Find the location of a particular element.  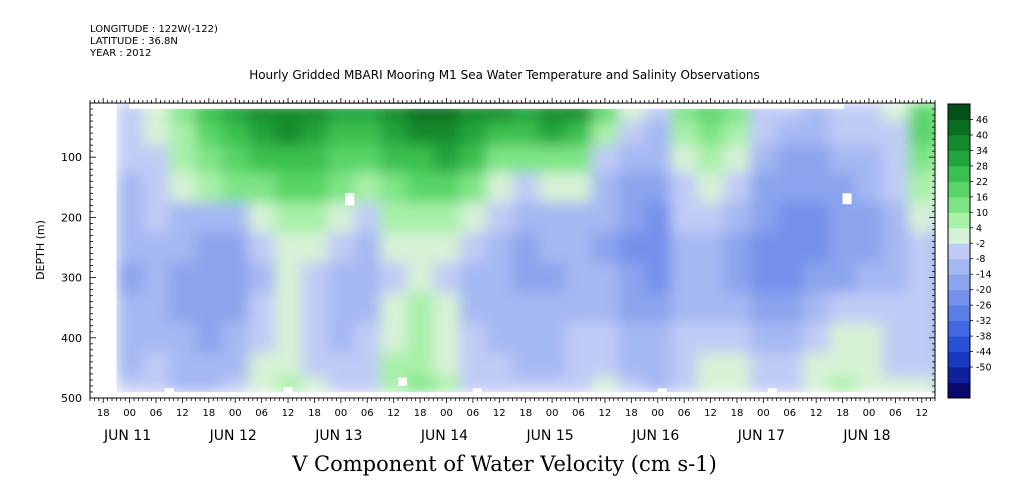

x-hour-tick-label: 06 is located at coordinates (367, 413).